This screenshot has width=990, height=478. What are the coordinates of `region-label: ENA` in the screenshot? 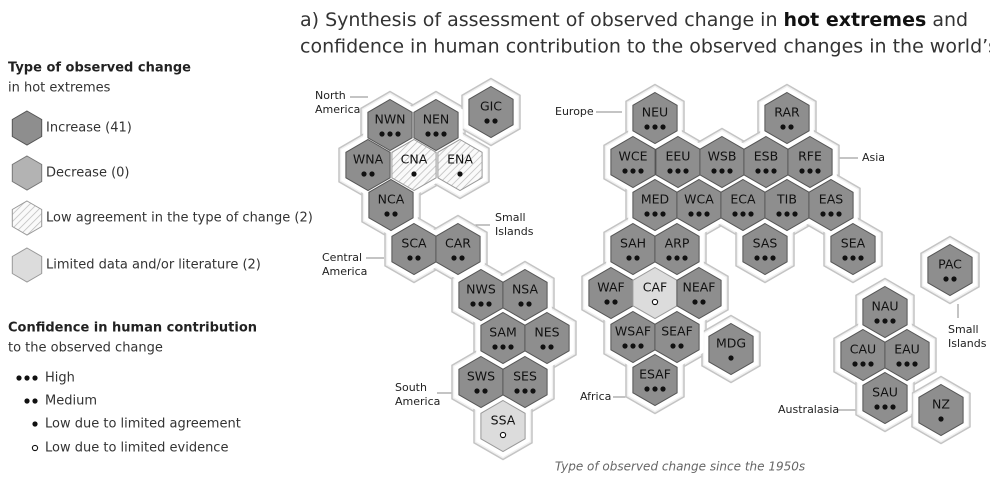 It's located at (460, 159).